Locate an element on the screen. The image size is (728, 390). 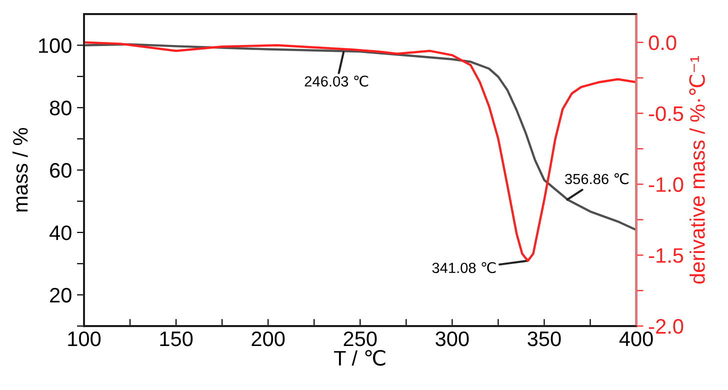
annotation: 356.86 ℃ is located at coordinates (596, 178).